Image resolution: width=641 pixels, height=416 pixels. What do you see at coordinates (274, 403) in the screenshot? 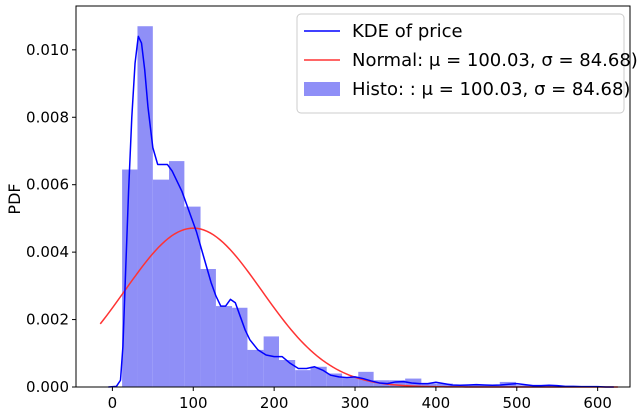
I see `x-tick-label: 200` at bounding box center [274, 403].